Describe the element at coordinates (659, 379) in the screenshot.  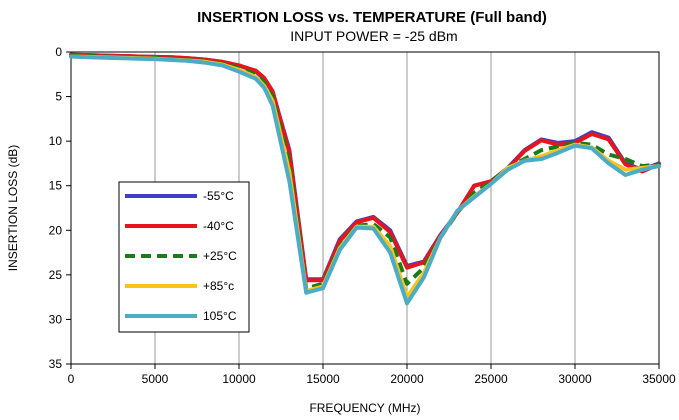
I see `x-tick-label: 35000` at that location.